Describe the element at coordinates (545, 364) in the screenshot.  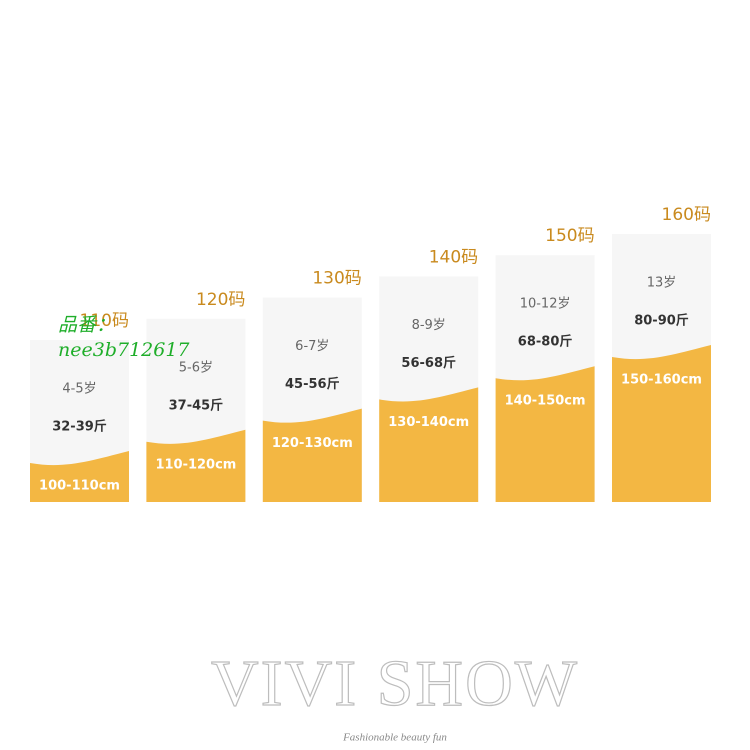
I see `size-card: 150码 10-12岁 68-80斤 140-150cm` at that location.